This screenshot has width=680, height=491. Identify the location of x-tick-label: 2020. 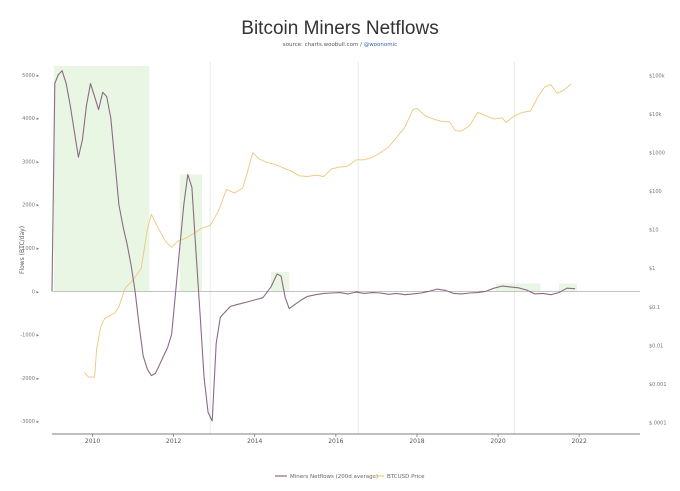
(497, 441).